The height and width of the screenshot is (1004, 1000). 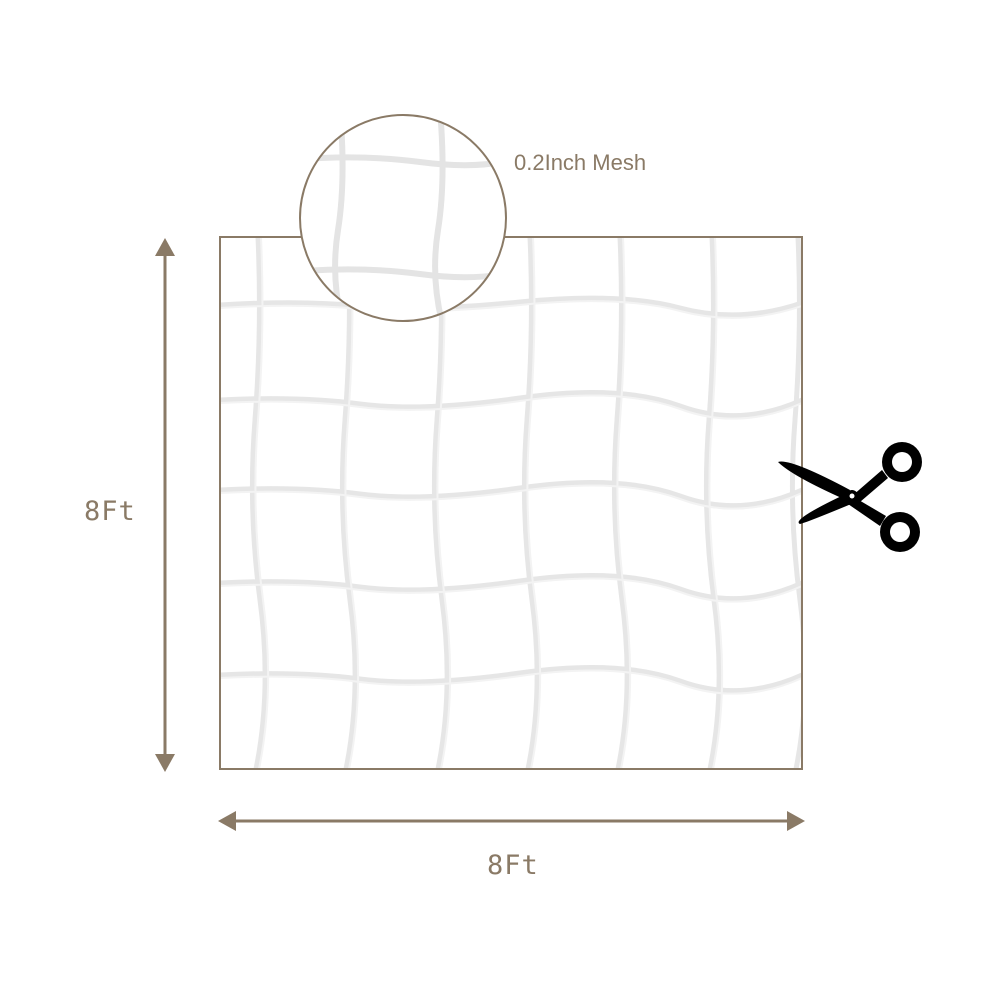 What do you see at coordinates (227, 821) in the screenshot?
I see `width-arrow-head-left` at bounding box center [227, 821].